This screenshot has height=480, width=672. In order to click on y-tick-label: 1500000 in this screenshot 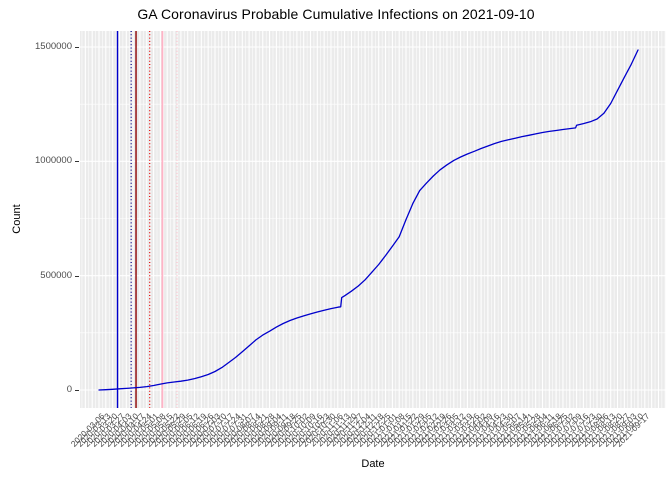, I will do `click(53, 46)`.